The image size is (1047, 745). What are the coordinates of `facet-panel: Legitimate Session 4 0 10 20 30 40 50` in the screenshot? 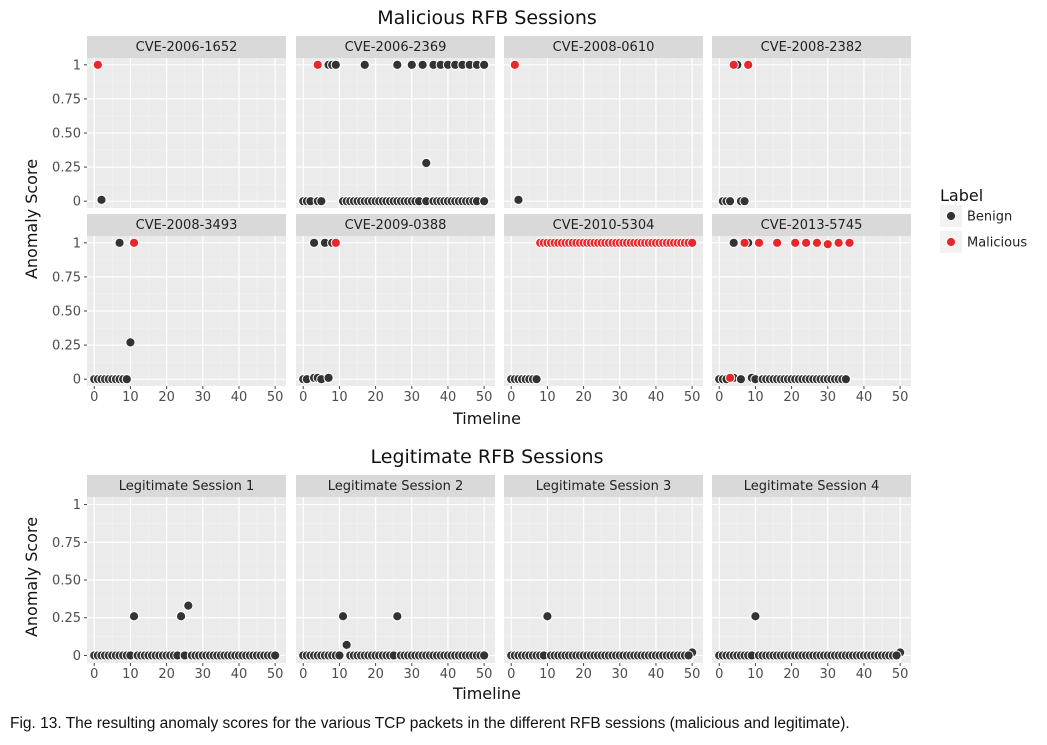 It's located at (811, 578).